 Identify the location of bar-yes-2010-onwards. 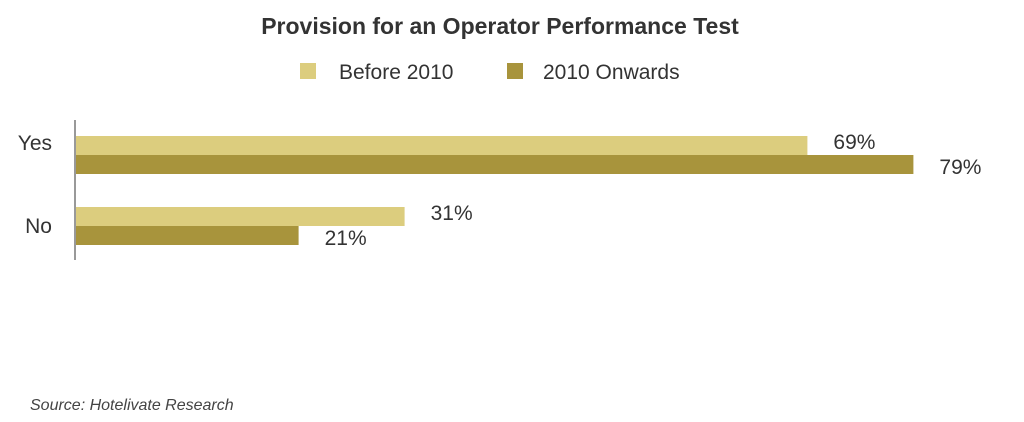
(495, 164).